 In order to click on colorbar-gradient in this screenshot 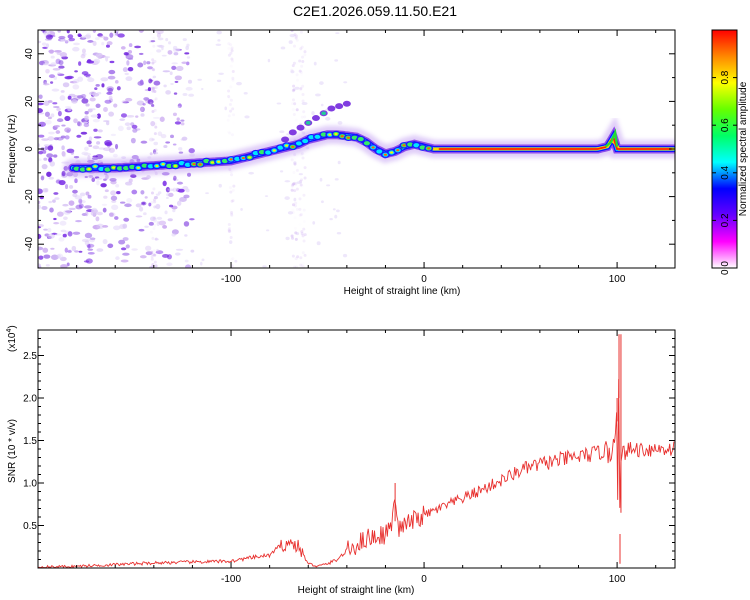, I will do `click(724, 149)`.